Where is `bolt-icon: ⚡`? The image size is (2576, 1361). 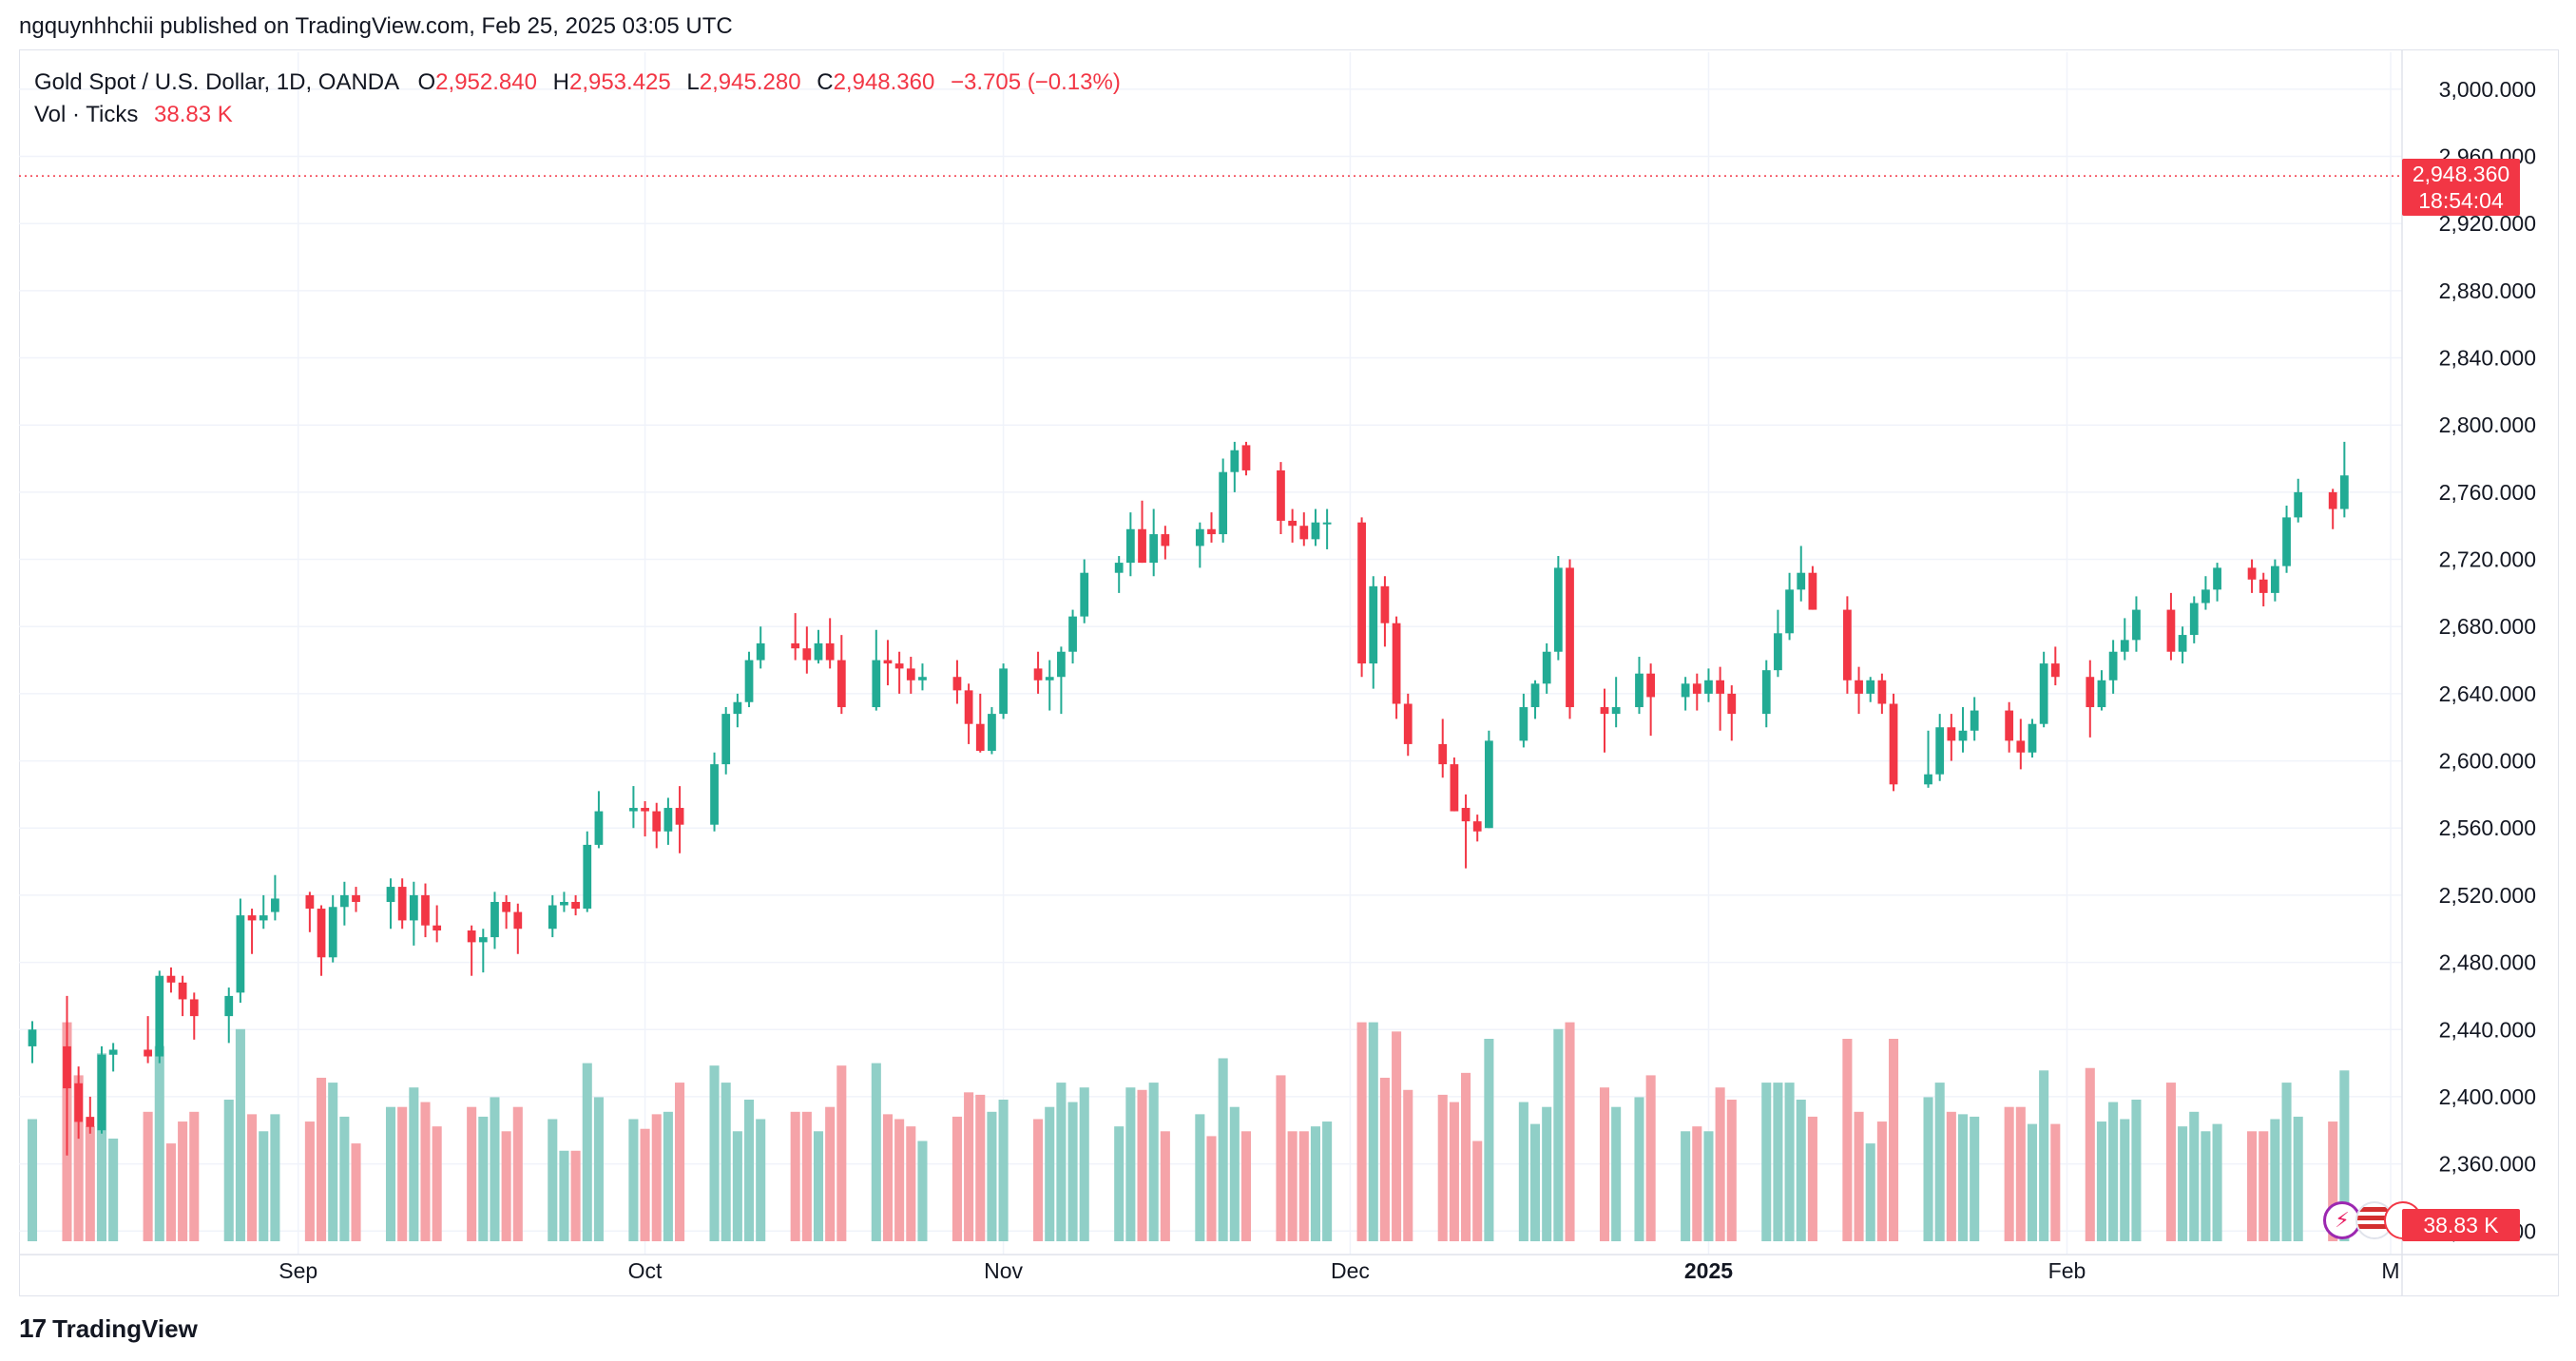 bolt-icon: ⚡ is located at coordinates (2342, 1220).